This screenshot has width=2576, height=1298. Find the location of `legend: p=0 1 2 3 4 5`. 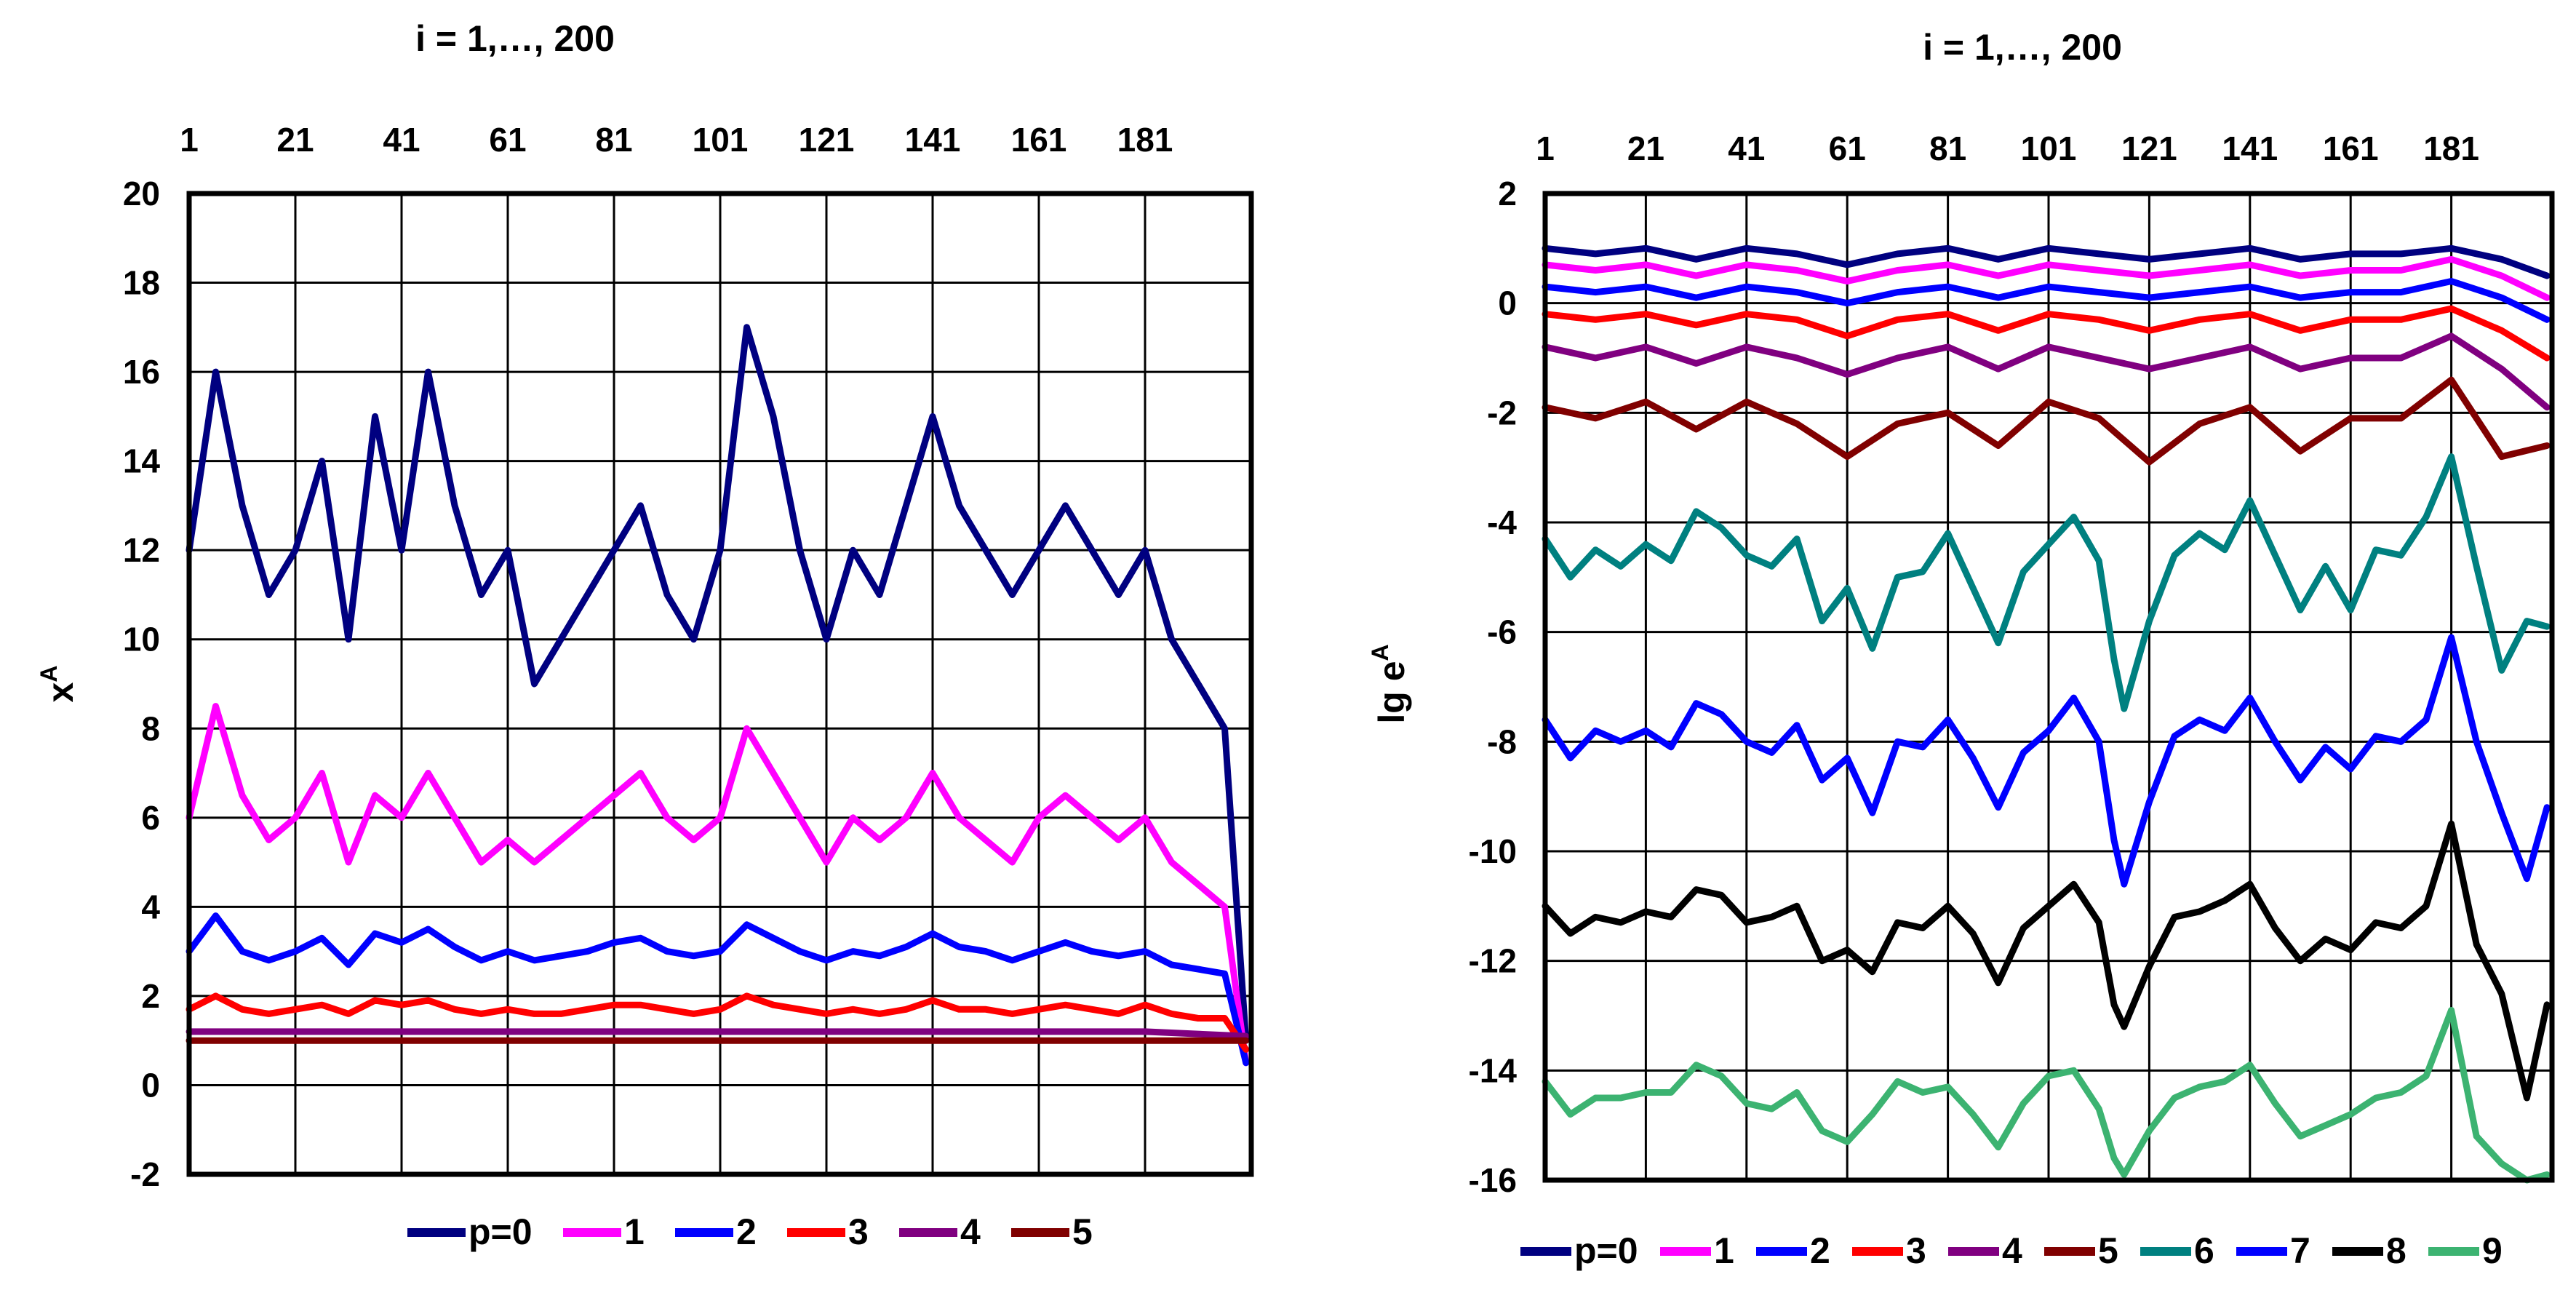

legend: p=0 1 2 3 4 5 is located at coordinates (750, 1231).